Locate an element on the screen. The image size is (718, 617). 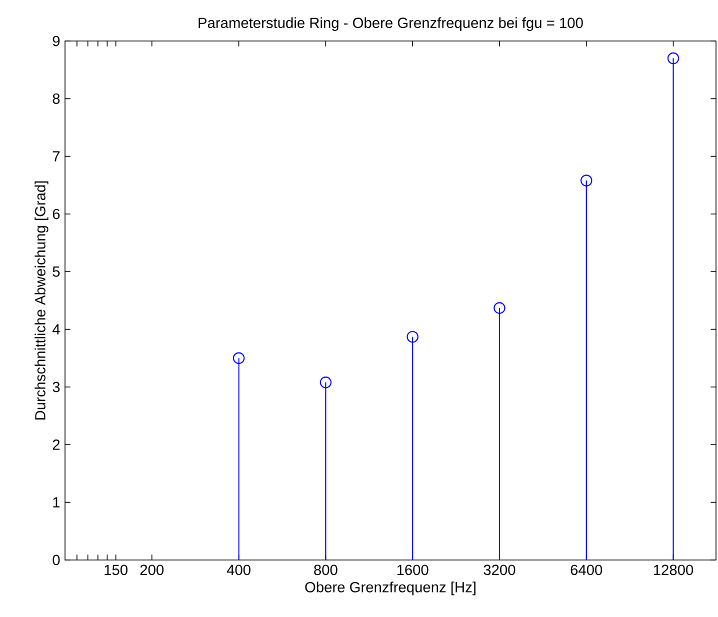
y-tick-label: 3 is located at coordinates (56, 387).